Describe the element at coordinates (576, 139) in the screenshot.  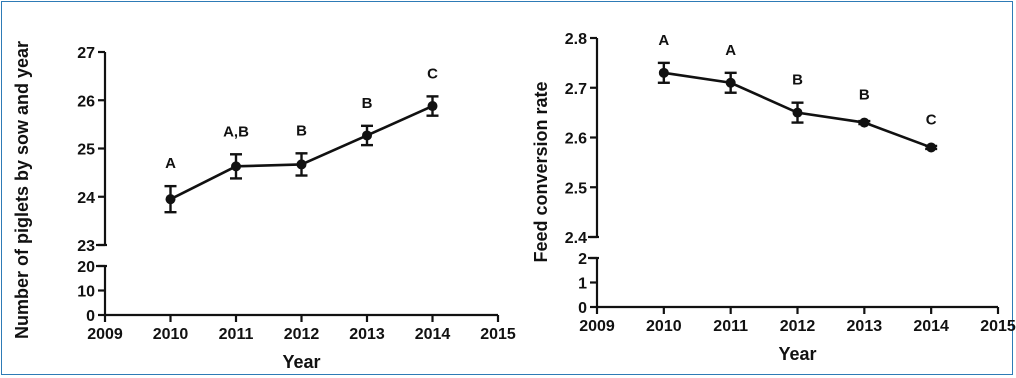
I see `y-tick-label: 2.6` at that location.